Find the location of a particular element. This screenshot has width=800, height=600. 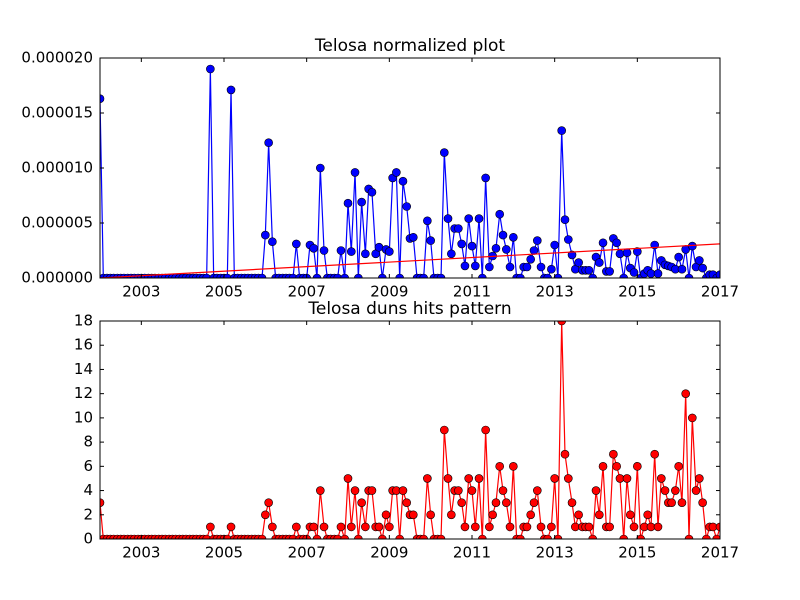

y-tick-label: 6 is located at coordinates (88, 466).